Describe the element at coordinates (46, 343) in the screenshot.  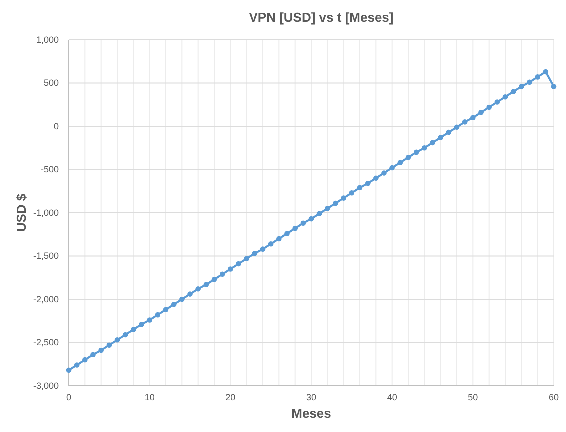
I see `y-tick-label: -2,500` at that location.